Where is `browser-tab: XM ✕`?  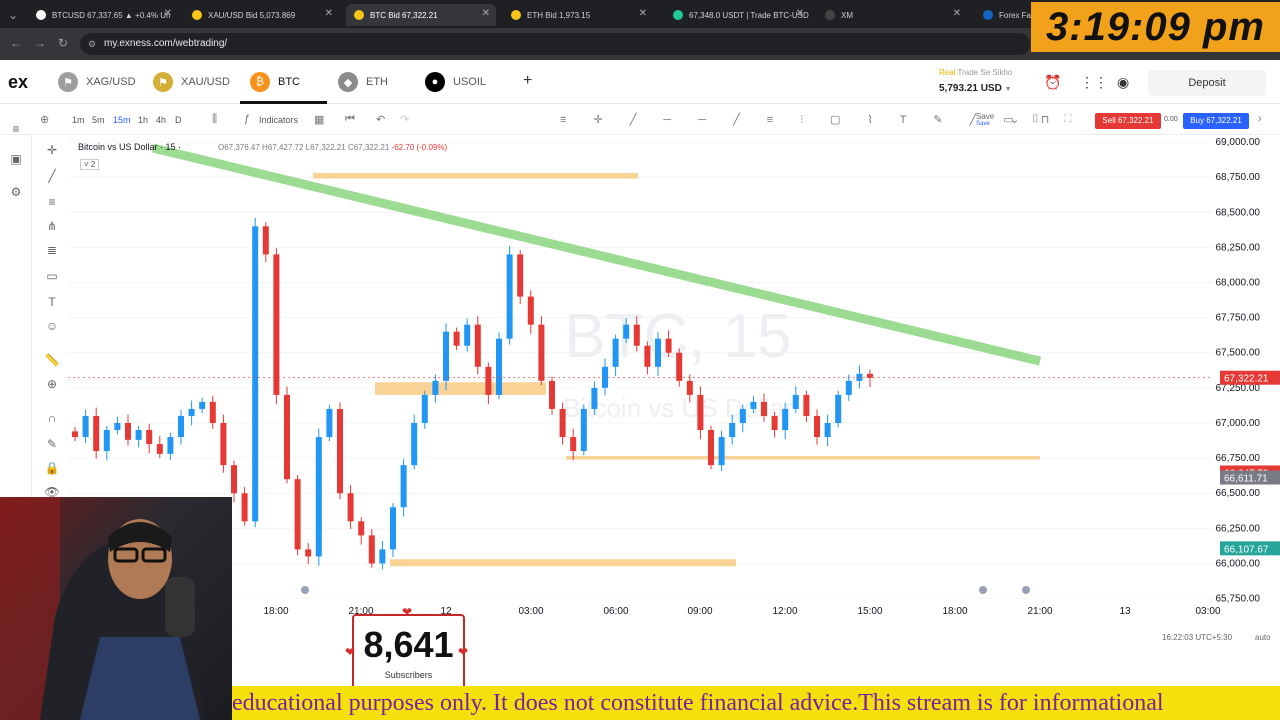 browser-tab: XM ✕ is located at coordinates (892, 15).